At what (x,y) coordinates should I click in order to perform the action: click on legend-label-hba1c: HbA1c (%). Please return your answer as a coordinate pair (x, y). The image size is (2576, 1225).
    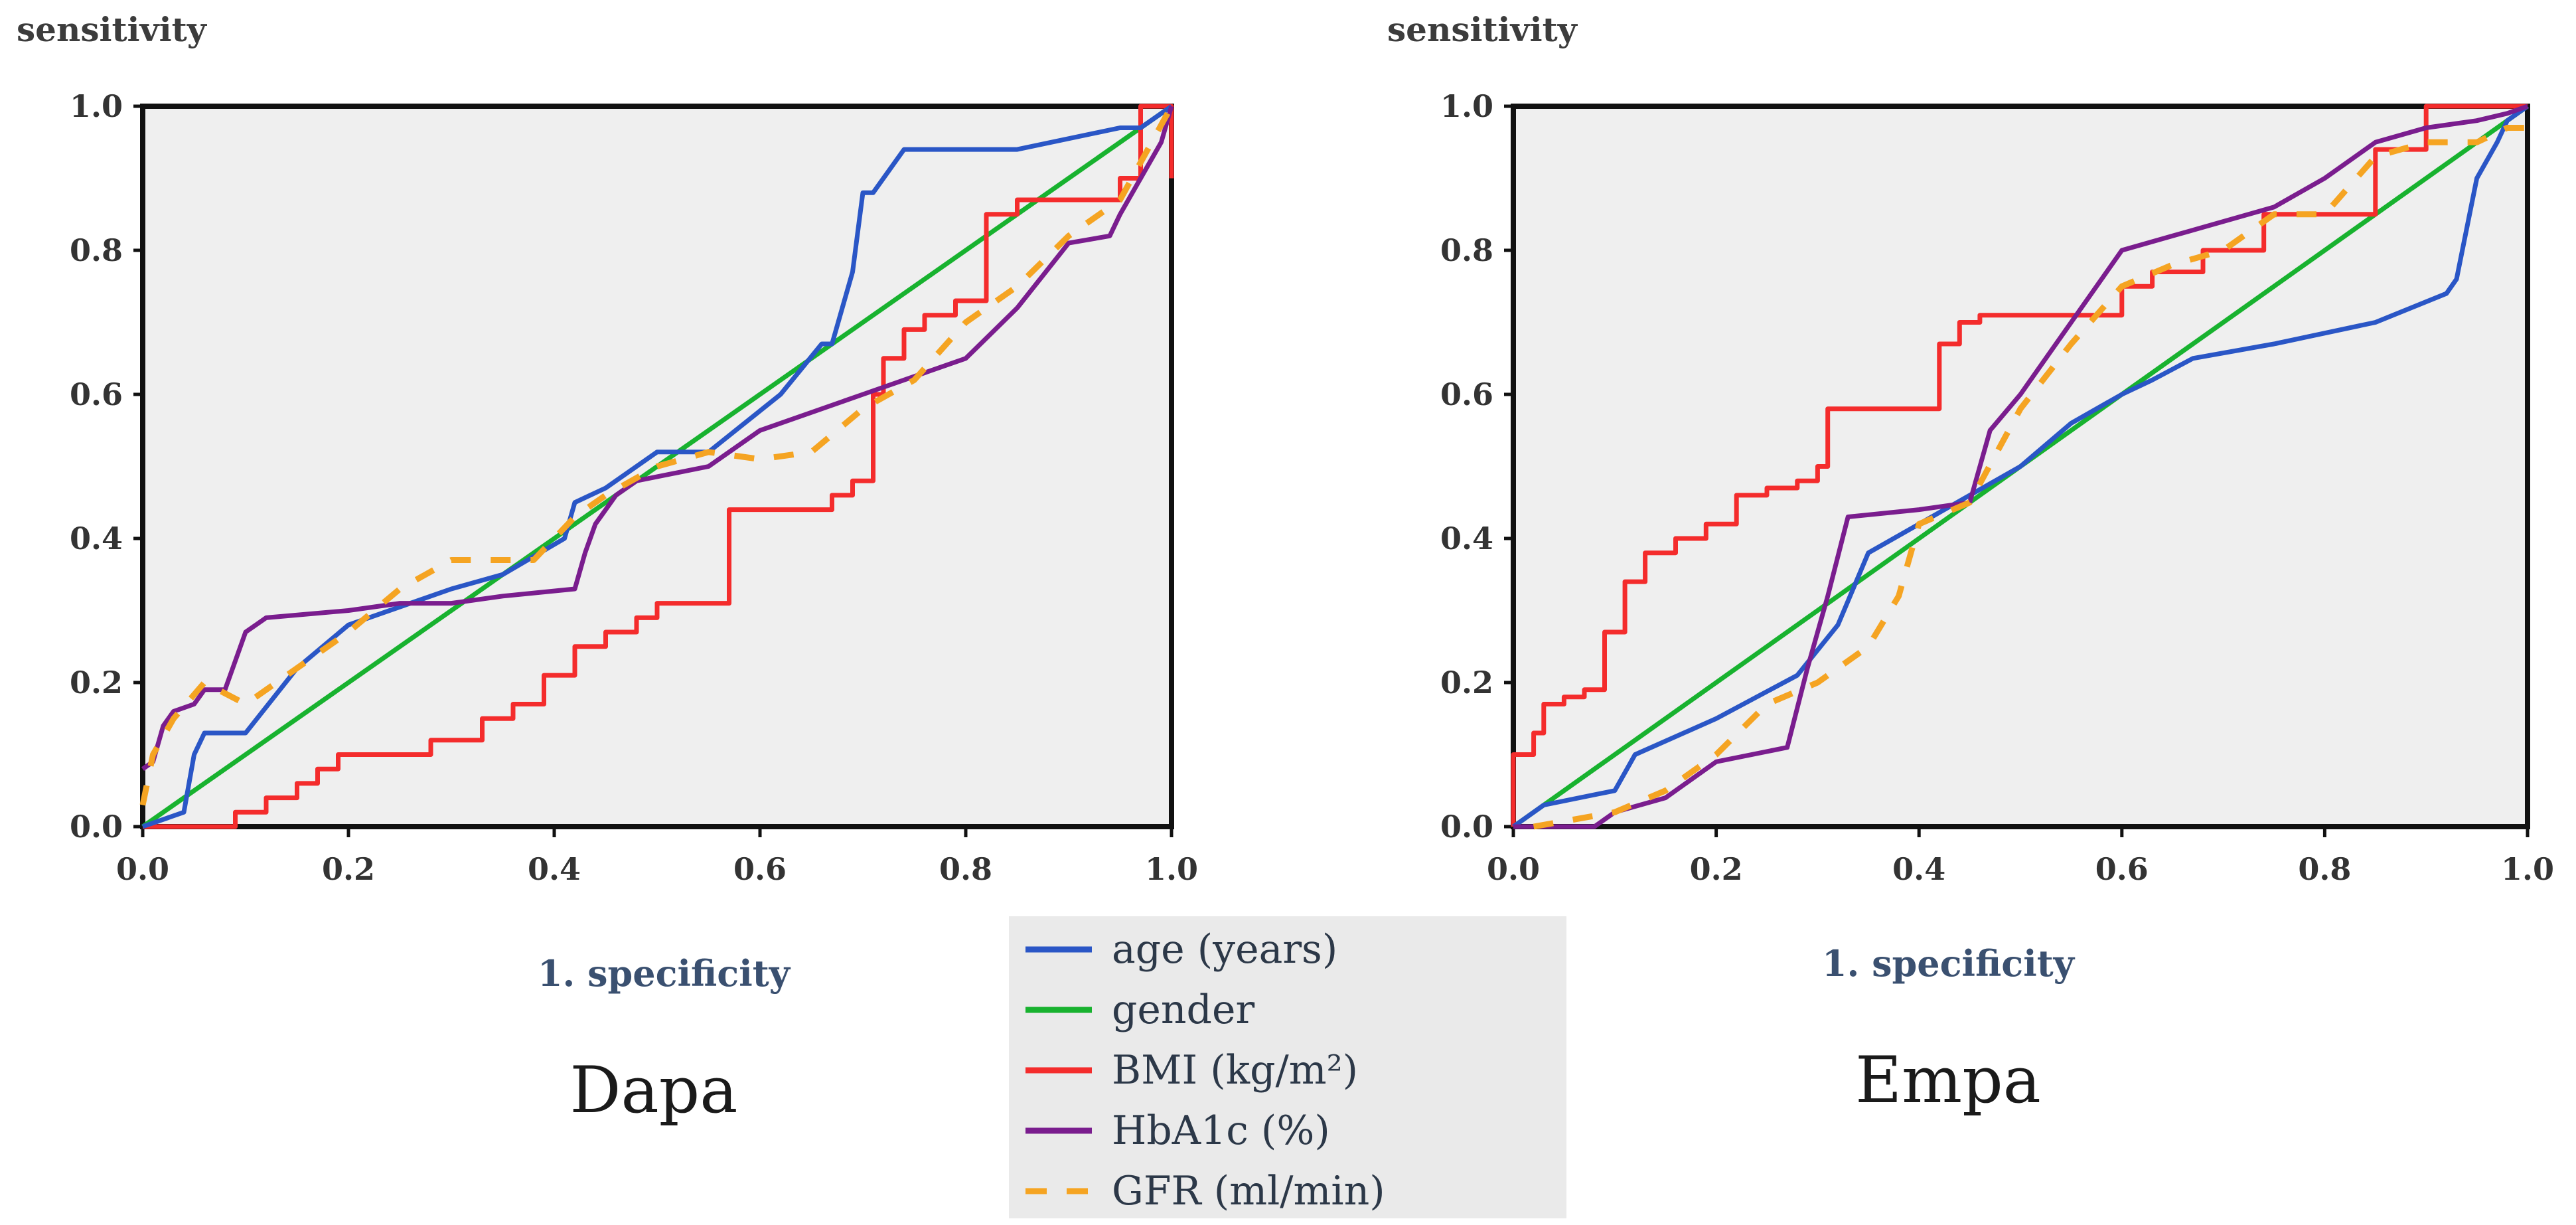
    Looking at the image, I should click on (1221, 1130).